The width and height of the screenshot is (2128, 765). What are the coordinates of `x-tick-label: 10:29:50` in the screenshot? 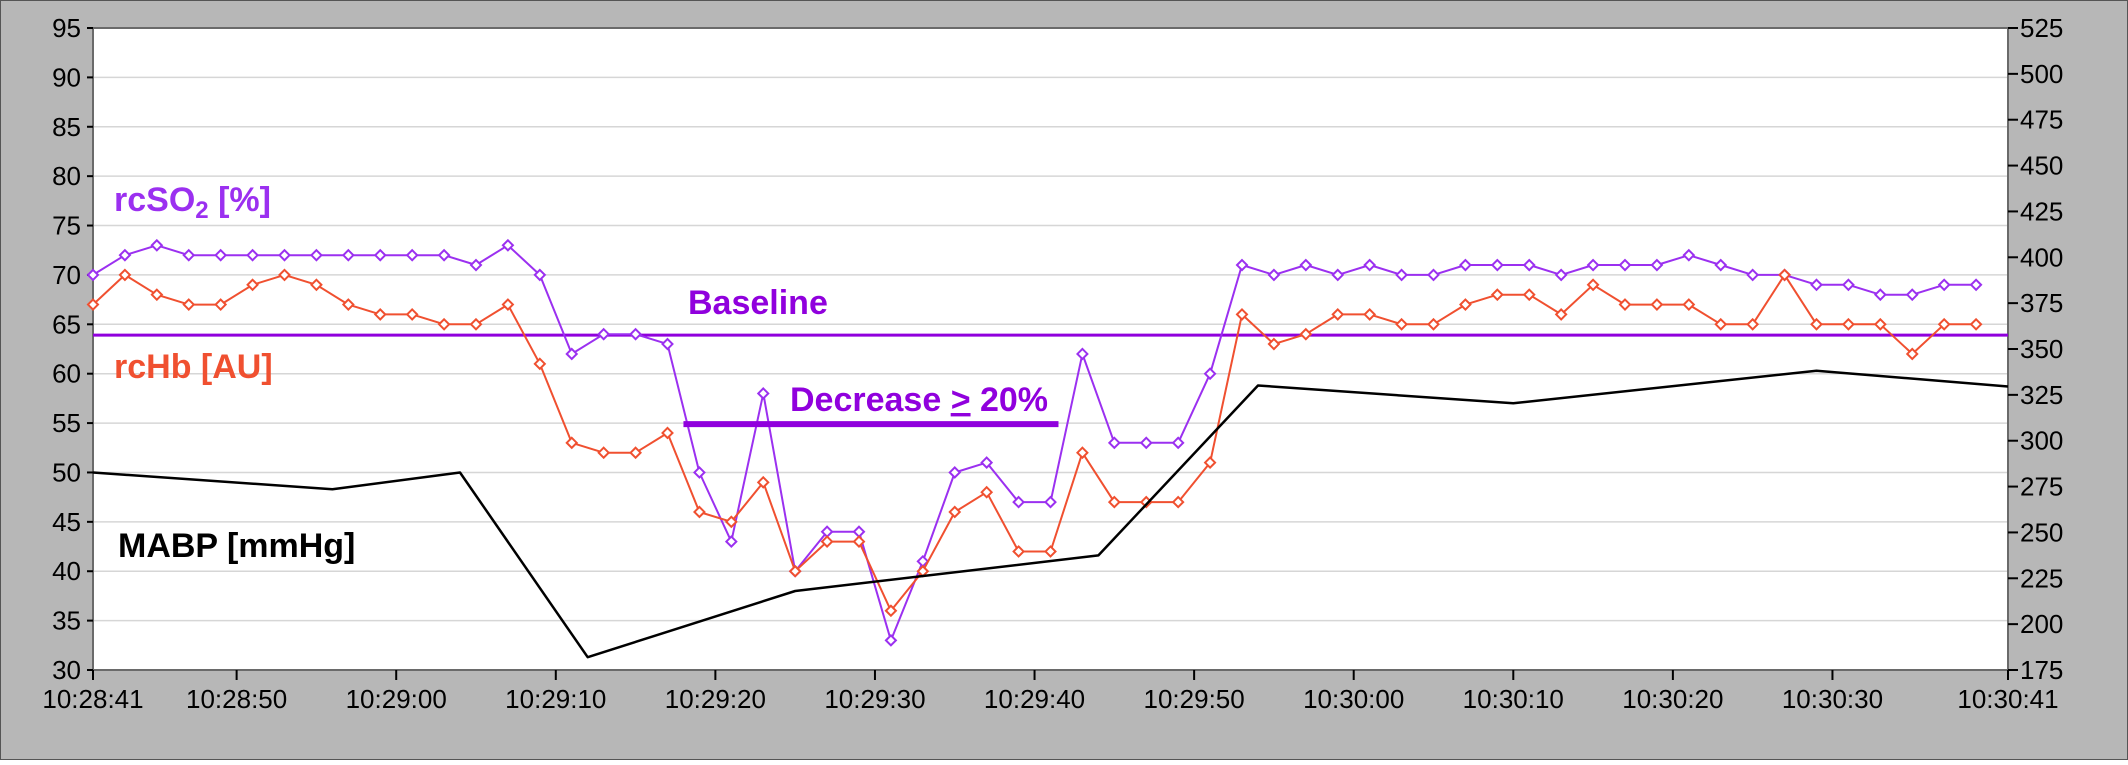 It's located at (1194, 699).